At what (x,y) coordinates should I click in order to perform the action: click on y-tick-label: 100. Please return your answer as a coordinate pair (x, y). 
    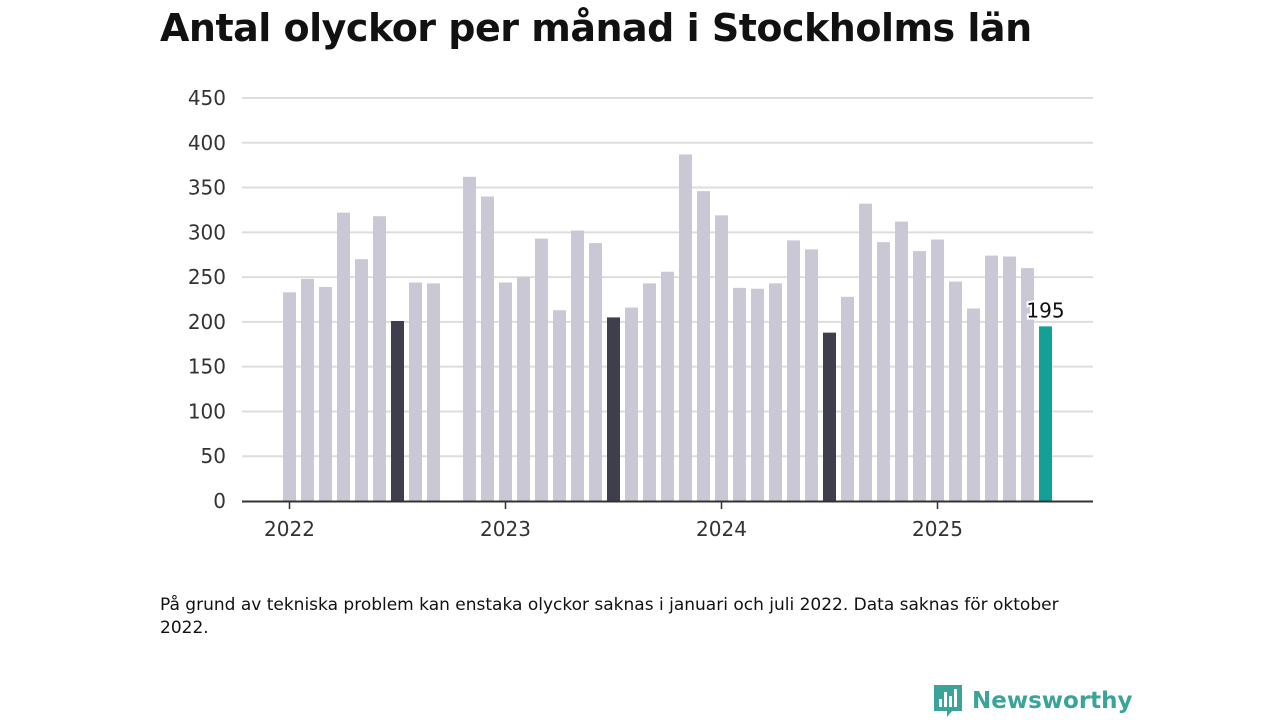
    Looking at the image, I should click on (207, 411).